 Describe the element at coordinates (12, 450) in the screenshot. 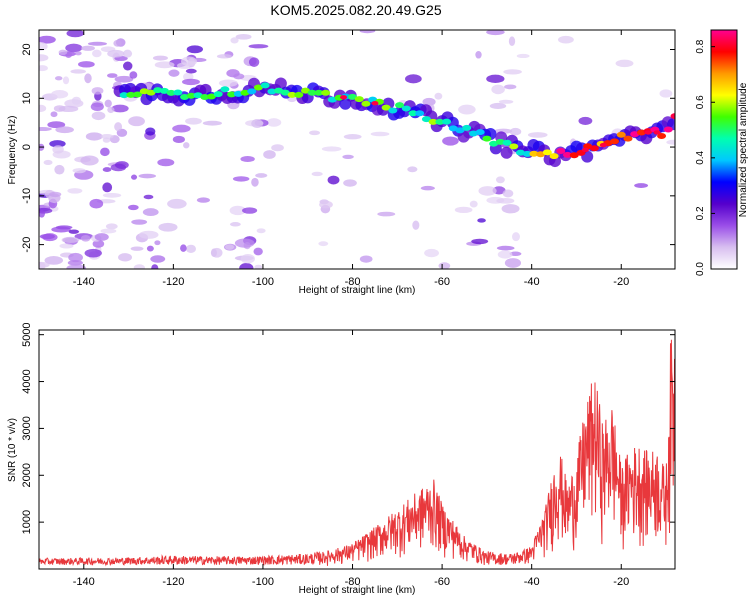

I see `snr-y-label: SNR (10 * v/v)` at that location.